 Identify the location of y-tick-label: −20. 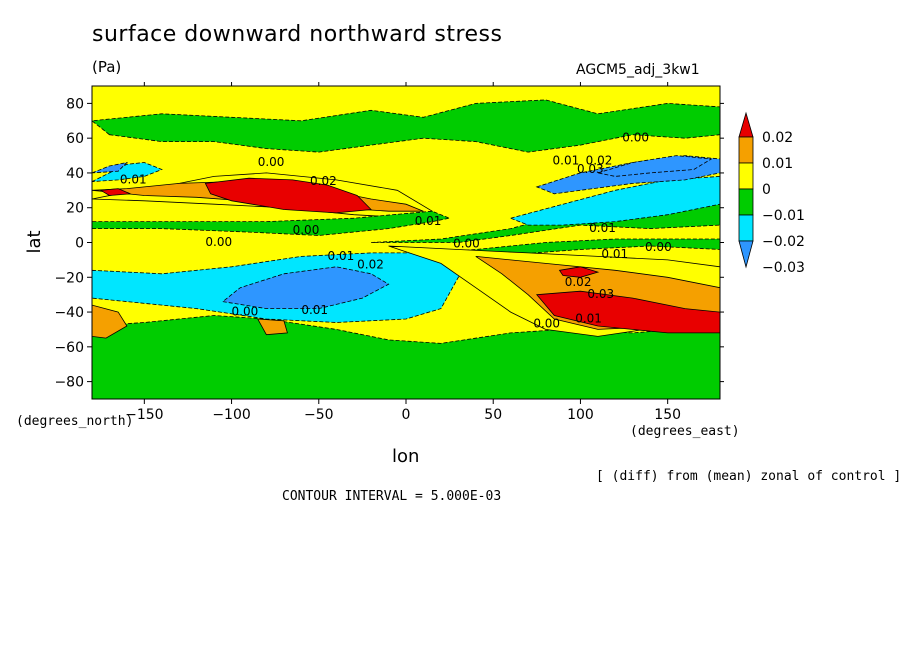
(69, 278).